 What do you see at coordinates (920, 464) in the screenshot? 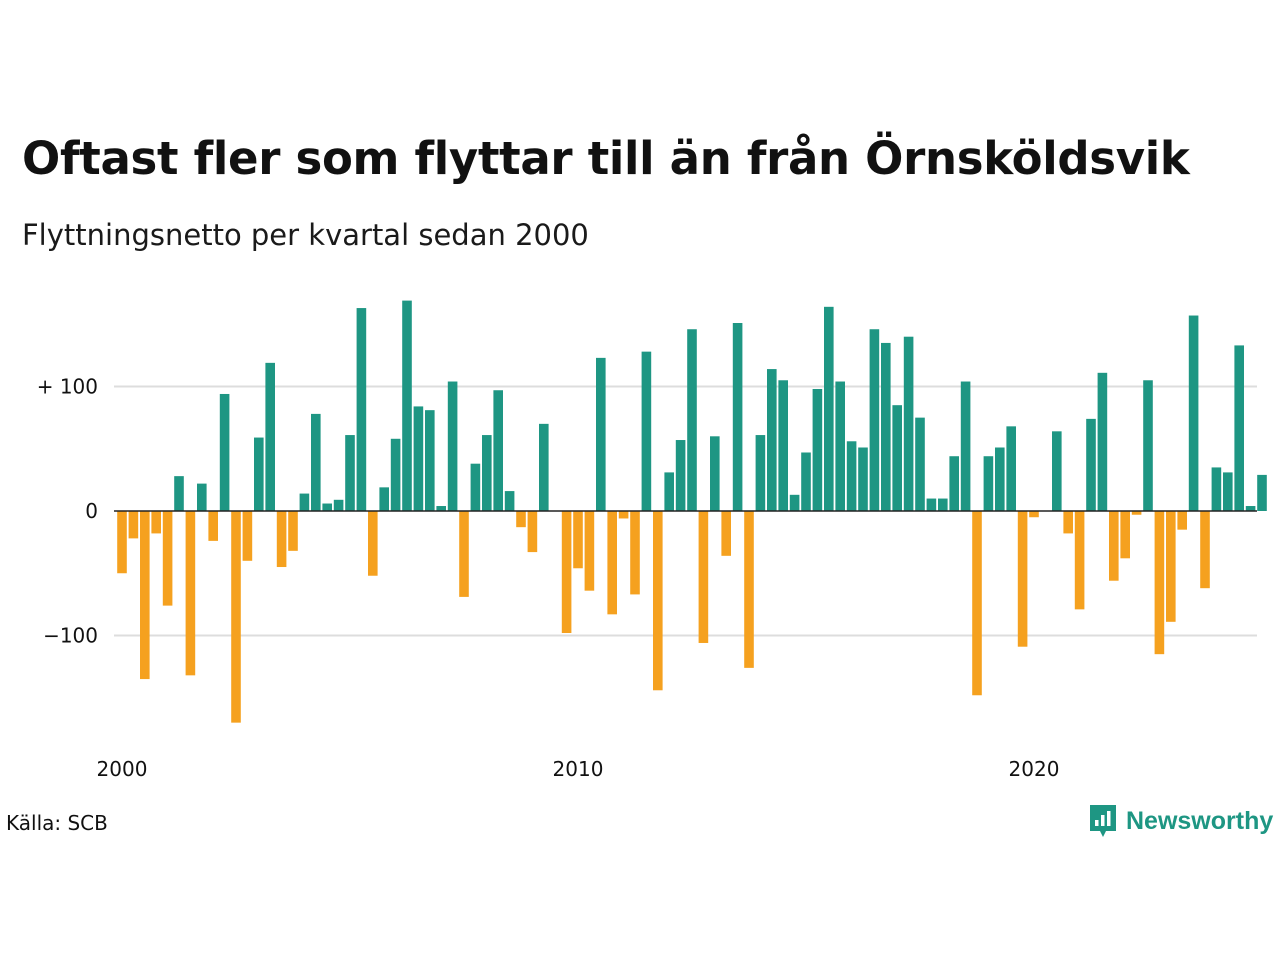
I see `bar-2017-q3: 2017 Q3: 75` at bounding box center [920, 464].